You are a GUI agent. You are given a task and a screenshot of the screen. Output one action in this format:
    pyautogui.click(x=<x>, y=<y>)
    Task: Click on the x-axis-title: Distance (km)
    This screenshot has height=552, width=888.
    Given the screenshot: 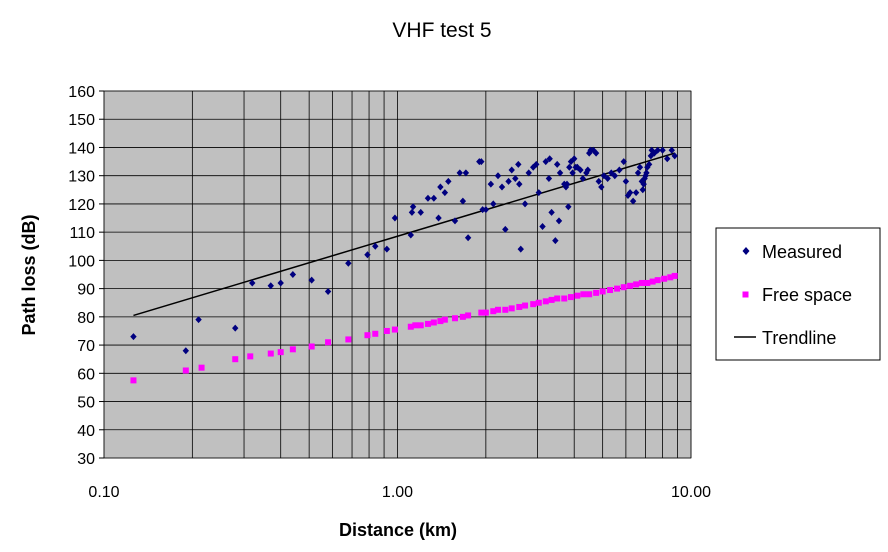 What is the action you would take?
    pyautogui.click(x=398, y=530)
    